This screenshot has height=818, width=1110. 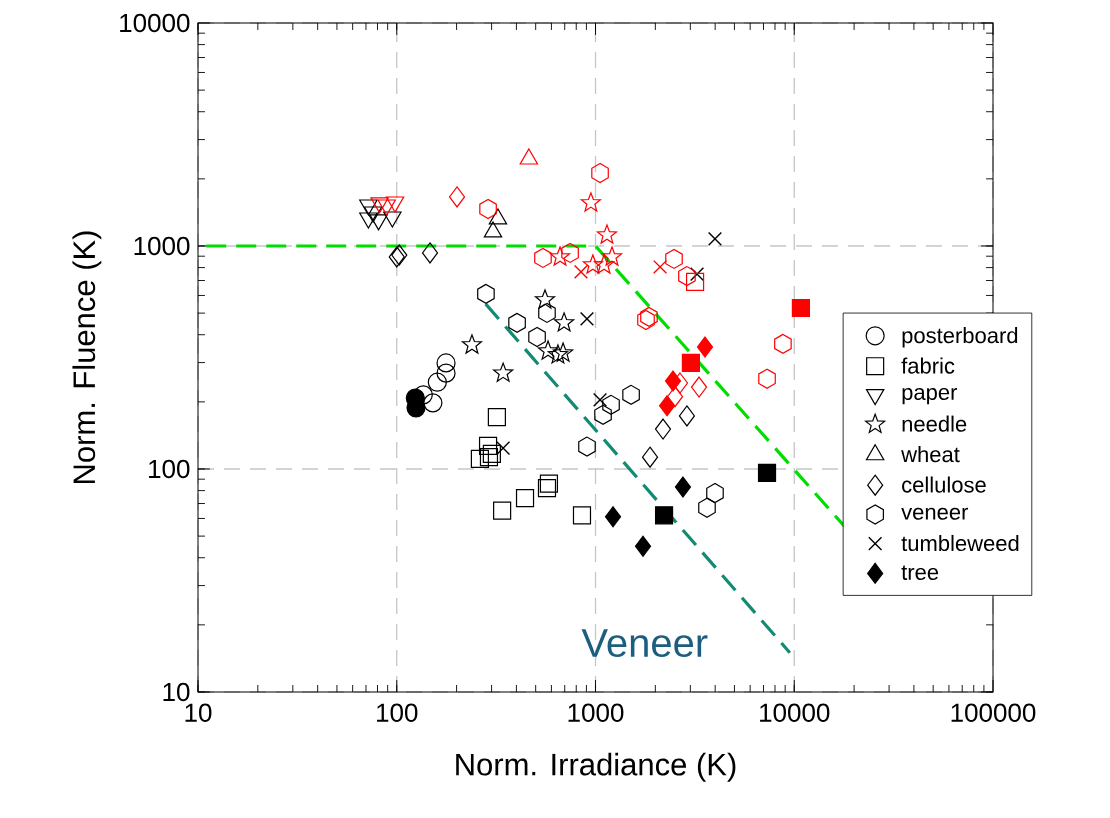 I want to click on y-tick-label: 100, so click(x=169, y=469).